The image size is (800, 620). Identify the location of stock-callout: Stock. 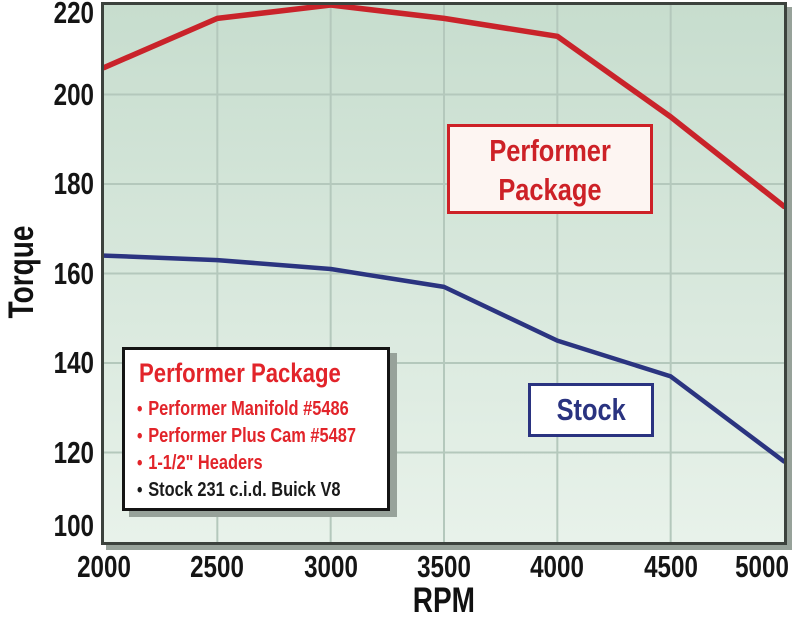
(591, 410).